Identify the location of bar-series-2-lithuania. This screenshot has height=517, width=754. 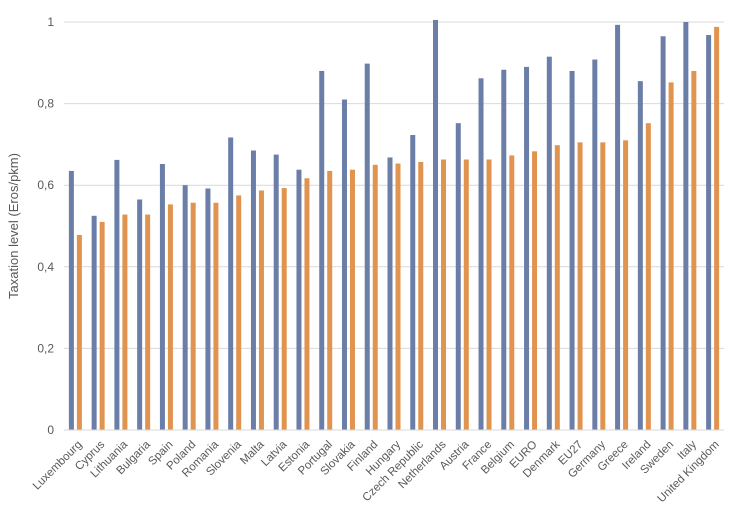
(125, 322).